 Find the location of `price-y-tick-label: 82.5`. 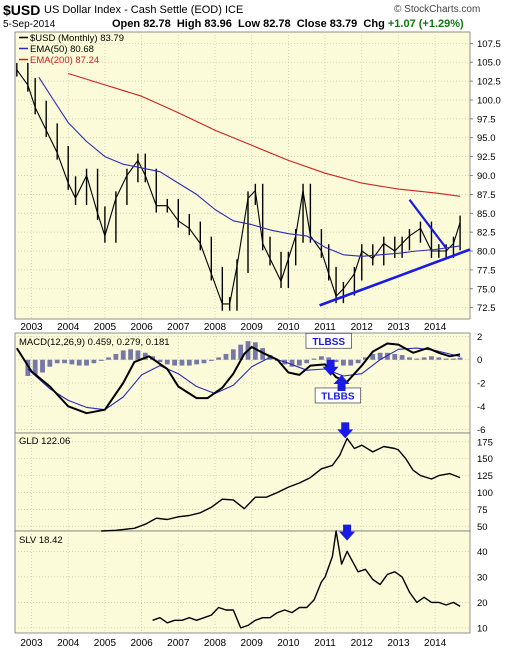

price-y-tick-label: 82.5 is located at coordinates (486, 233).